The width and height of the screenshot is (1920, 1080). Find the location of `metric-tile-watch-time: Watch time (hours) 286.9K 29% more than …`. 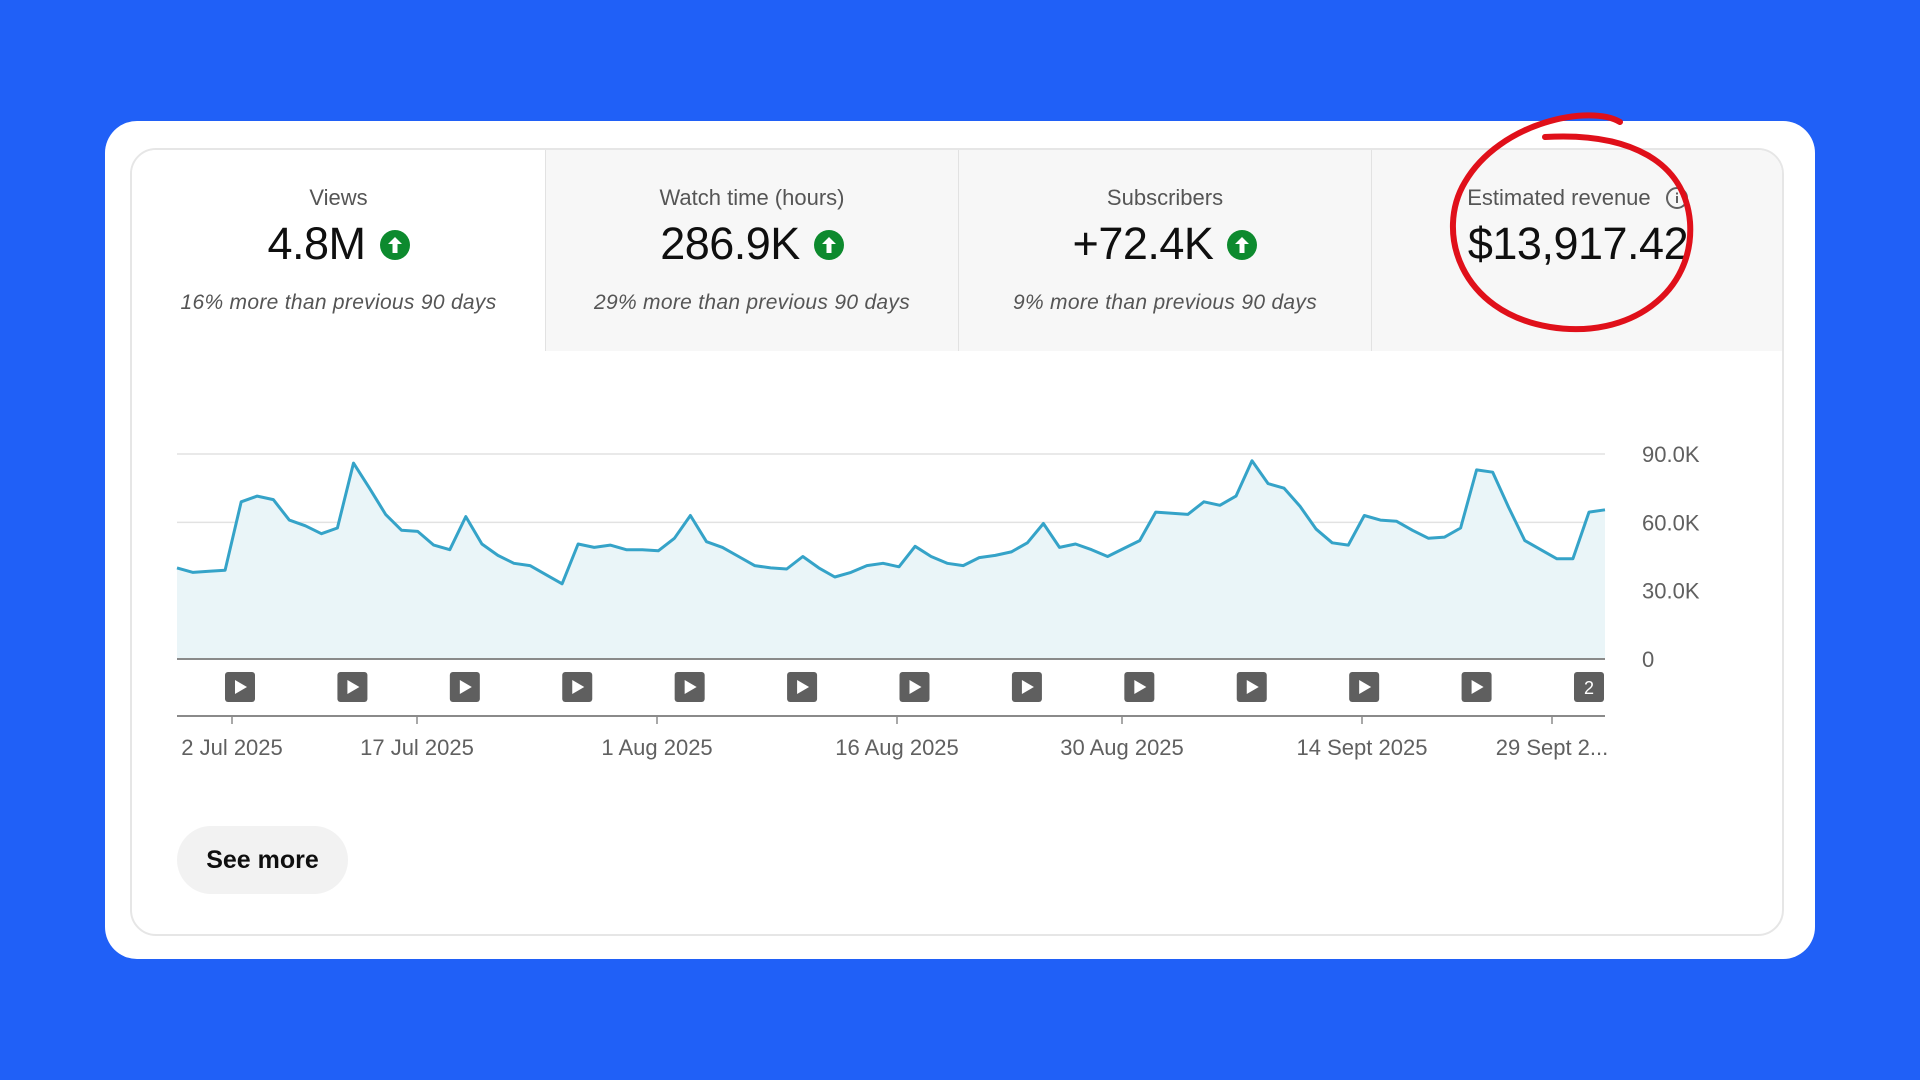

metric-tile-watch-time: Watch time (hours) 286.9K 29% more than … is located at coordinates (751, 250).